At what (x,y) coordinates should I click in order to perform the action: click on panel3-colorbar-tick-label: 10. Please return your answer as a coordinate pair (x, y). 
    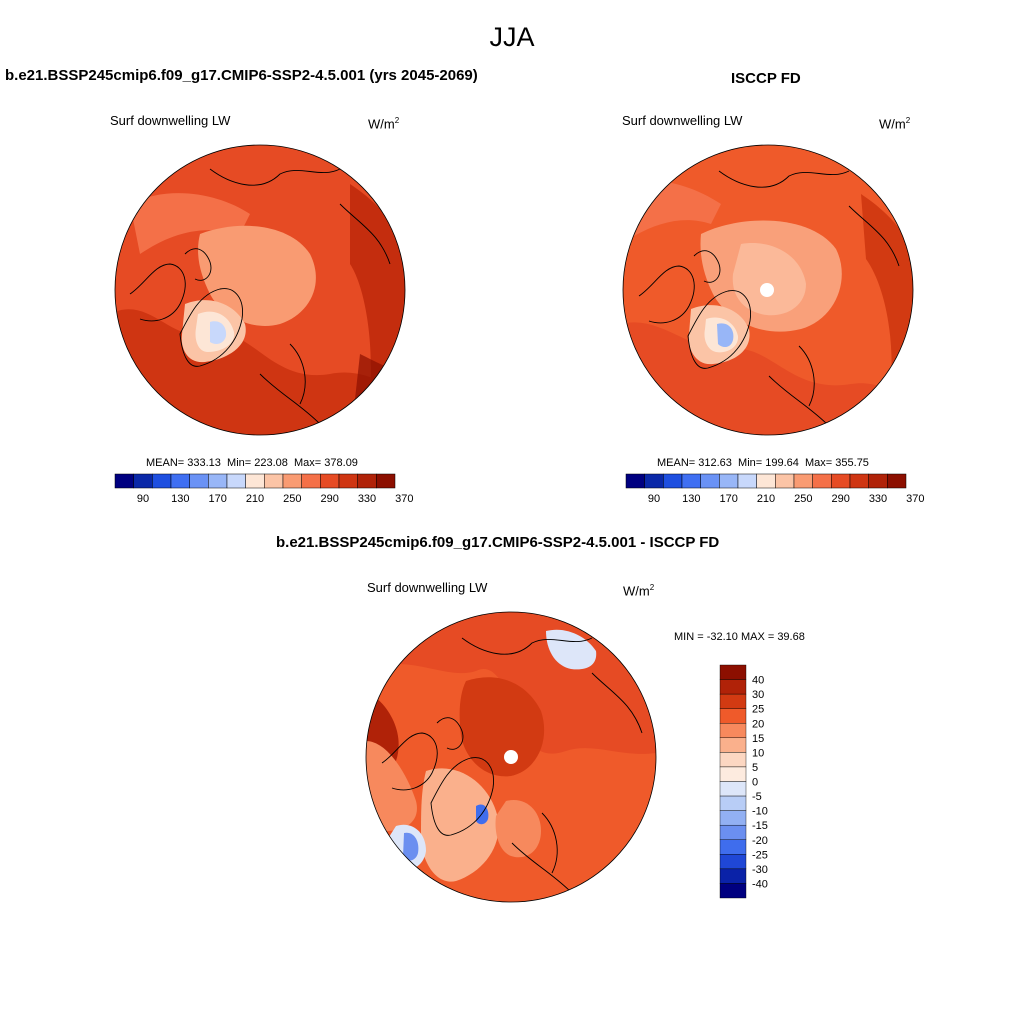
    Looking at the image, I should click on (758, 753).